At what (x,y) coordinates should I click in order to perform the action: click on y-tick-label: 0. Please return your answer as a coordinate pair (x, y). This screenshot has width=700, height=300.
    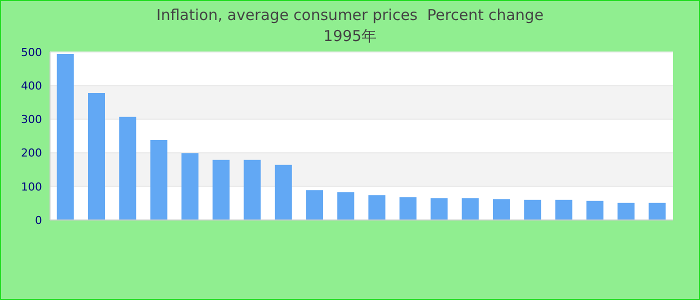
    Looking at the image, I should click on (38, 220).